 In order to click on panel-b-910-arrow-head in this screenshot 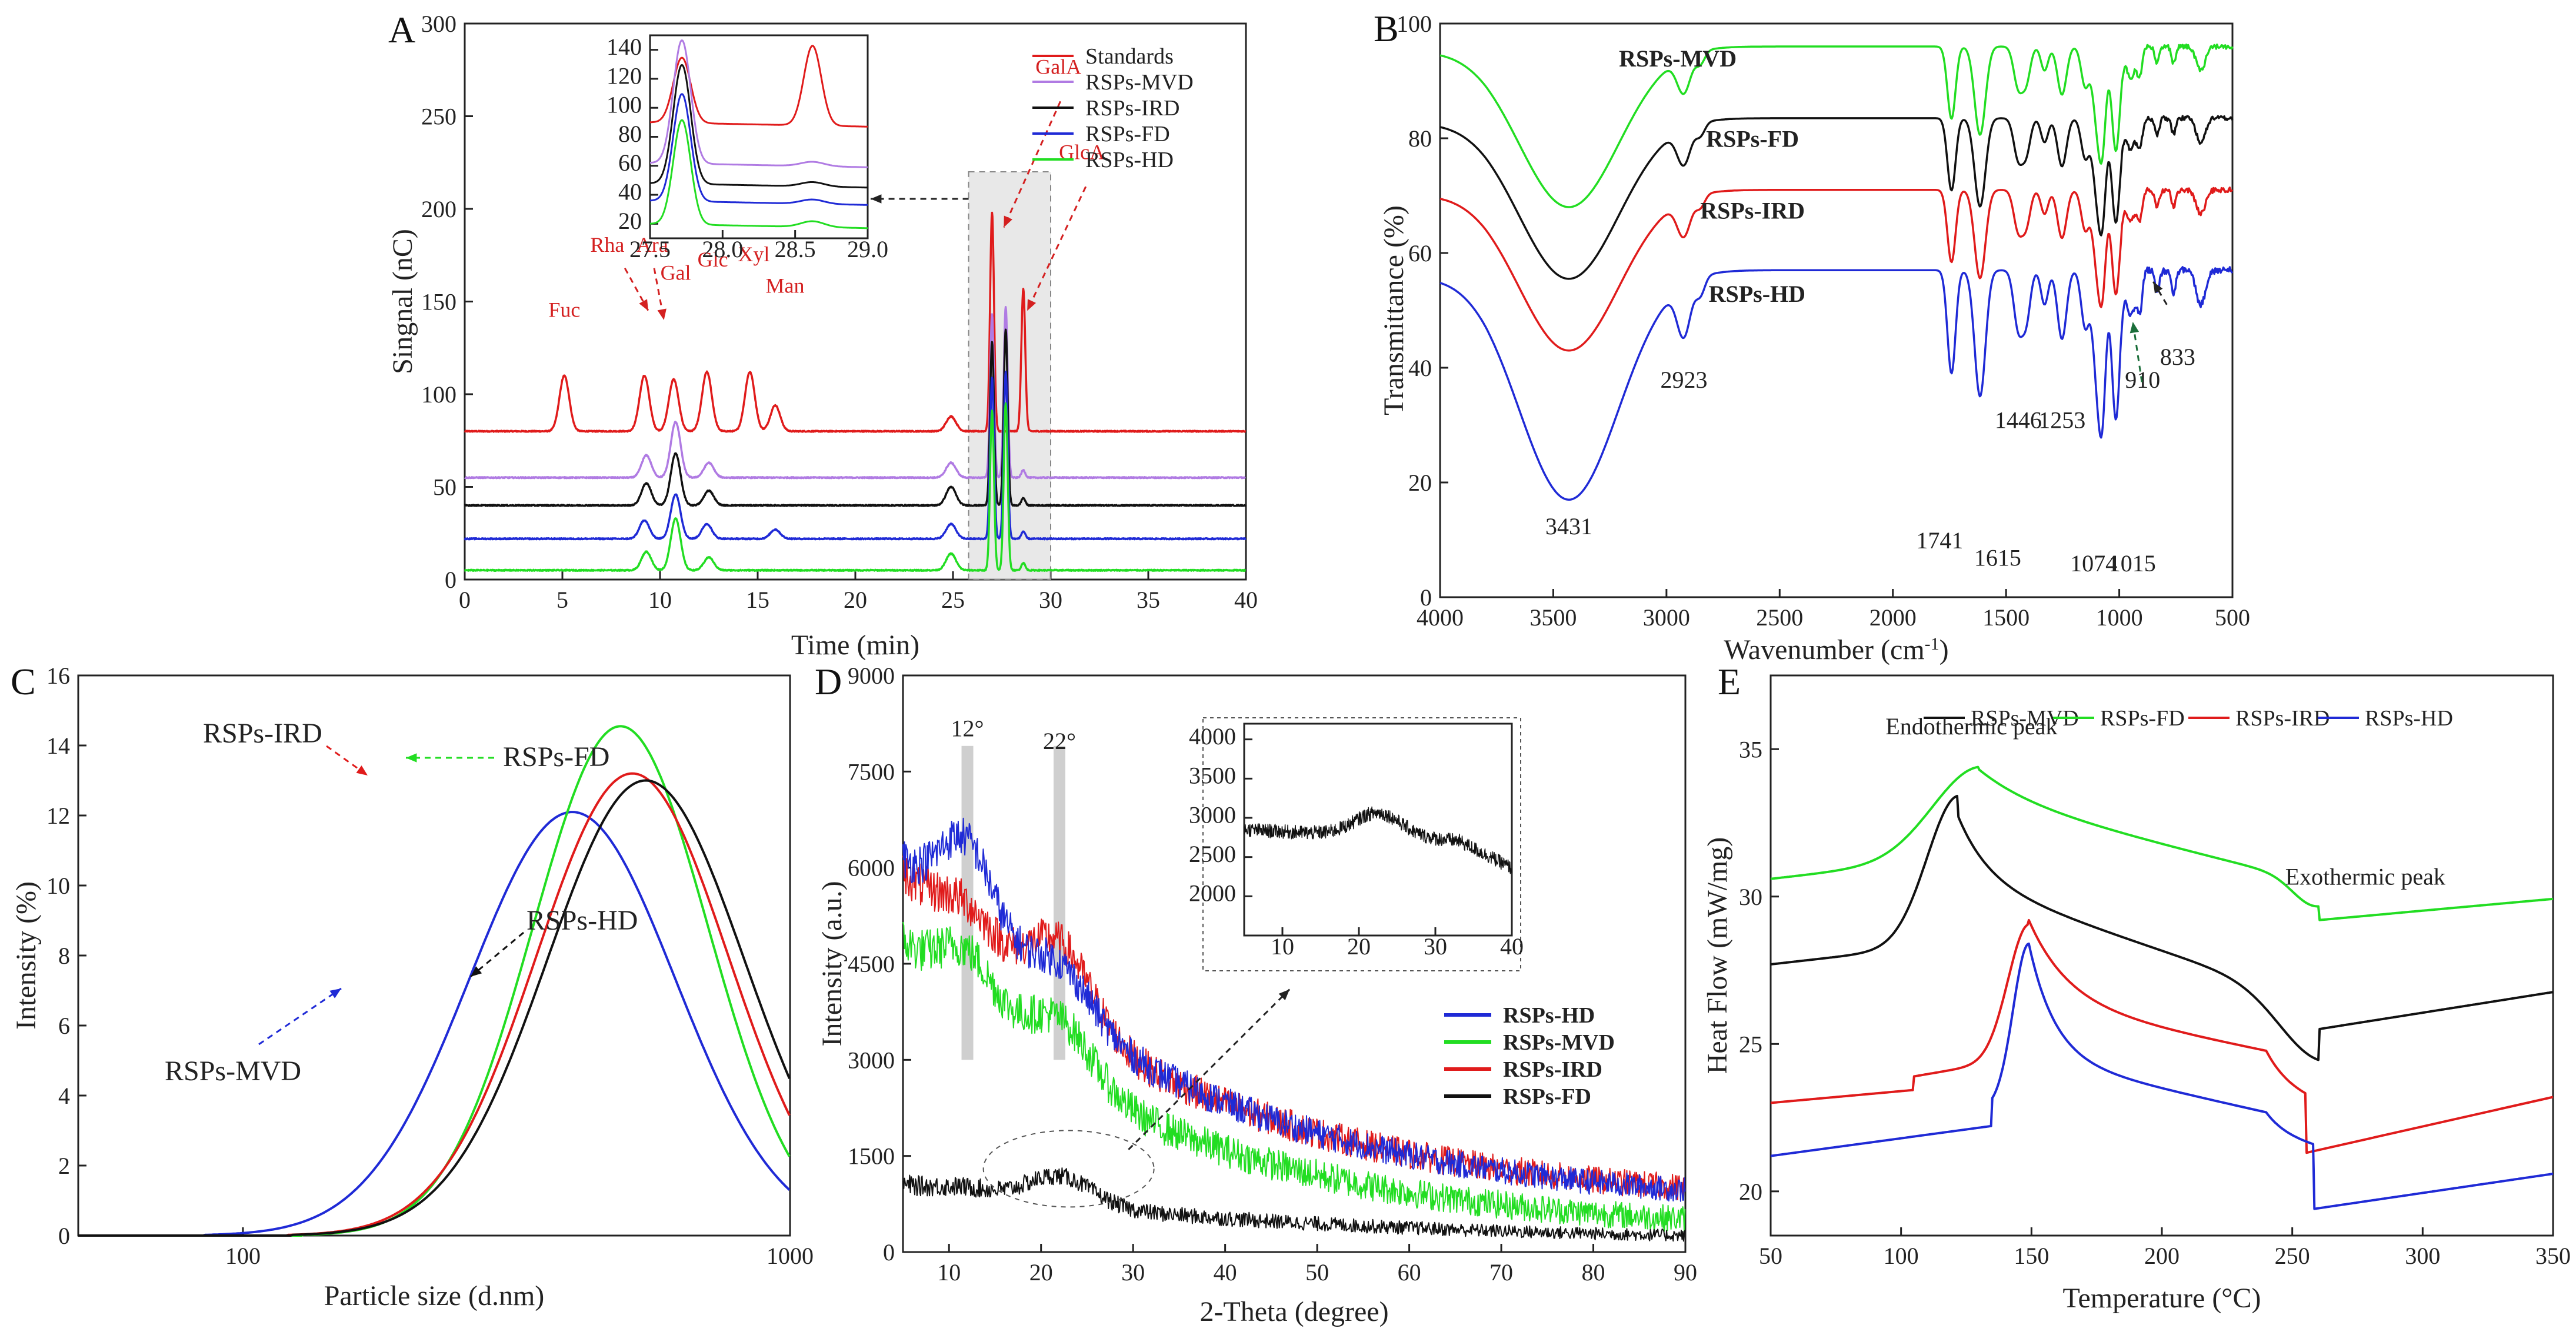, I will do `click(2135, 328)`.